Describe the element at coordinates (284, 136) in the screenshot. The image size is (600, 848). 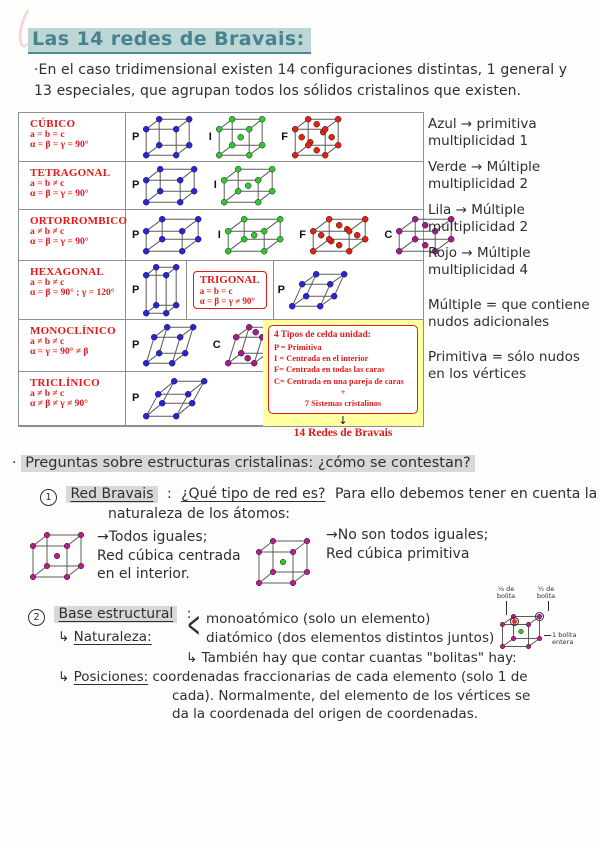
I see `cell-letter: F` at that location.